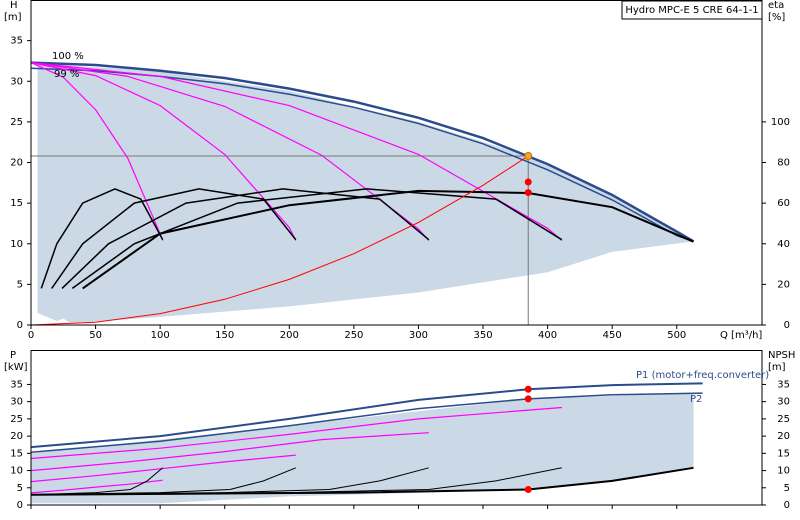 This screenshot has height=520, width=800. I want to click on y2-tick-label: 15, so click(783, 453).